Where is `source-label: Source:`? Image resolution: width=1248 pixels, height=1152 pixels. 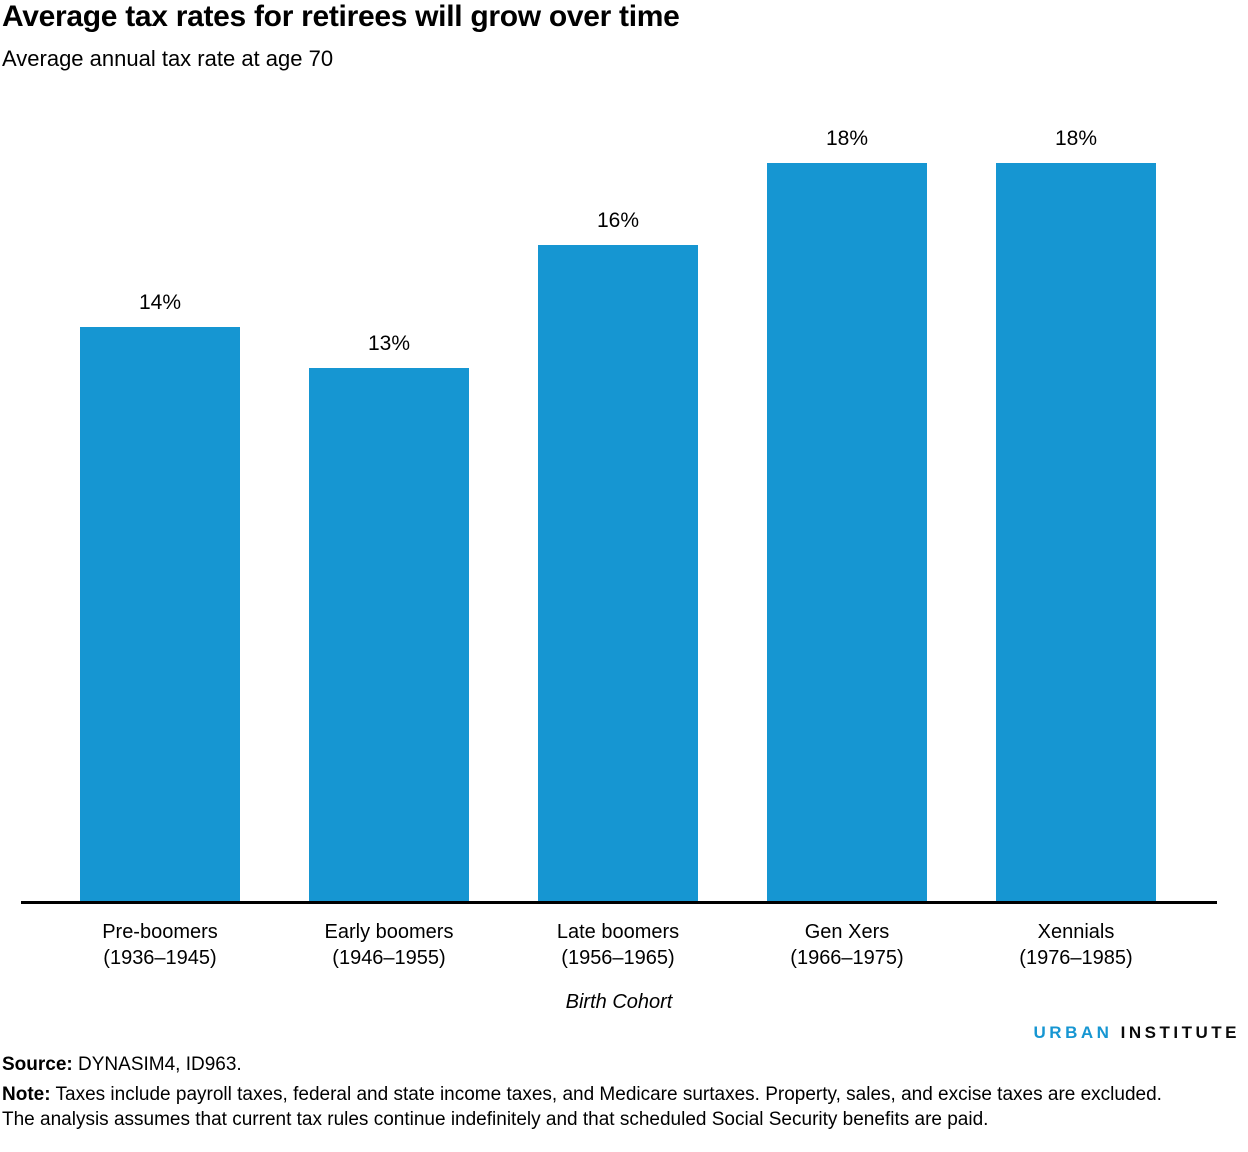
source-label: Source: is located at coordinates (37, 1064).